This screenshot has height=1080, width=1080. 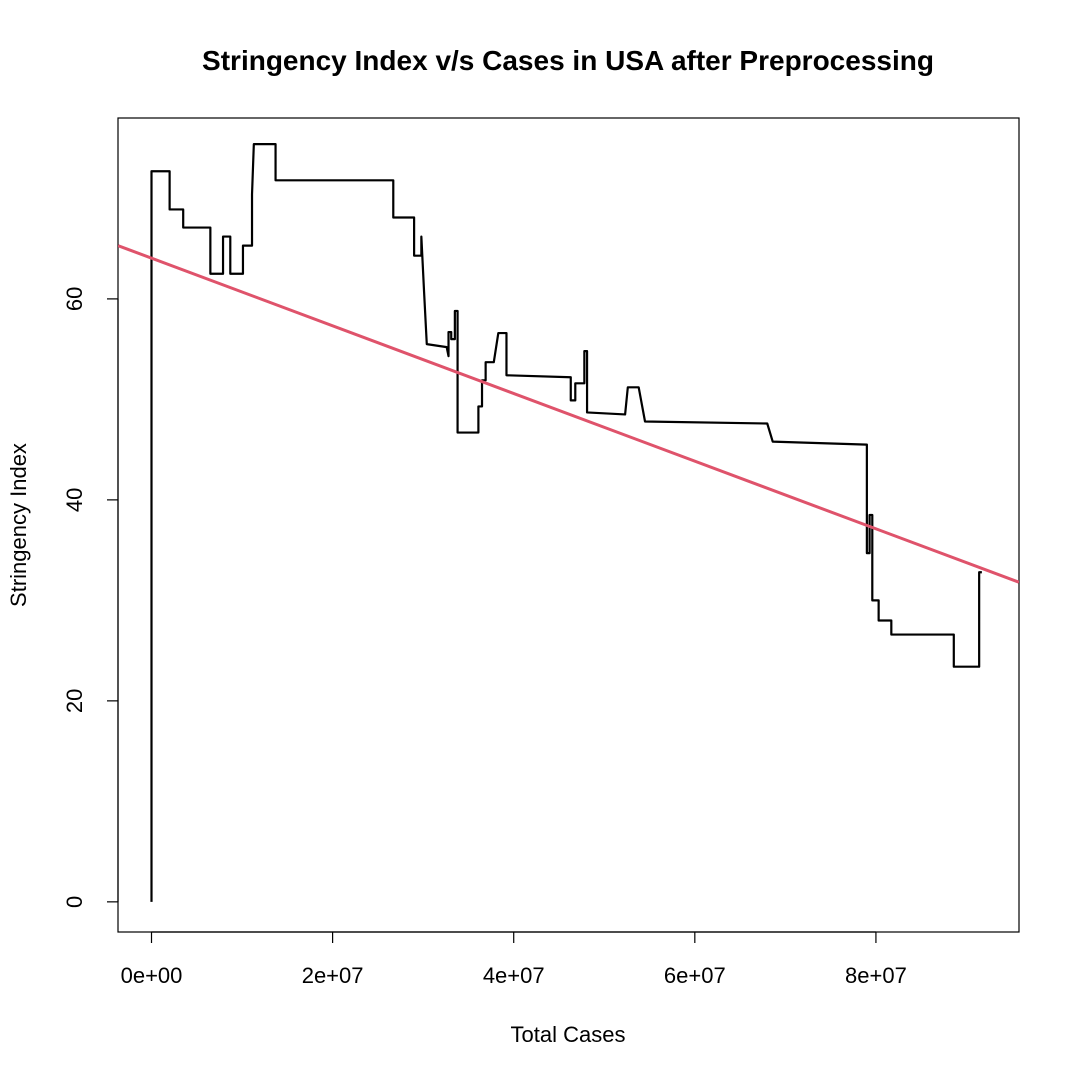 I want to click on x-tick-label: 0e+00, so click(x=152, y=975).